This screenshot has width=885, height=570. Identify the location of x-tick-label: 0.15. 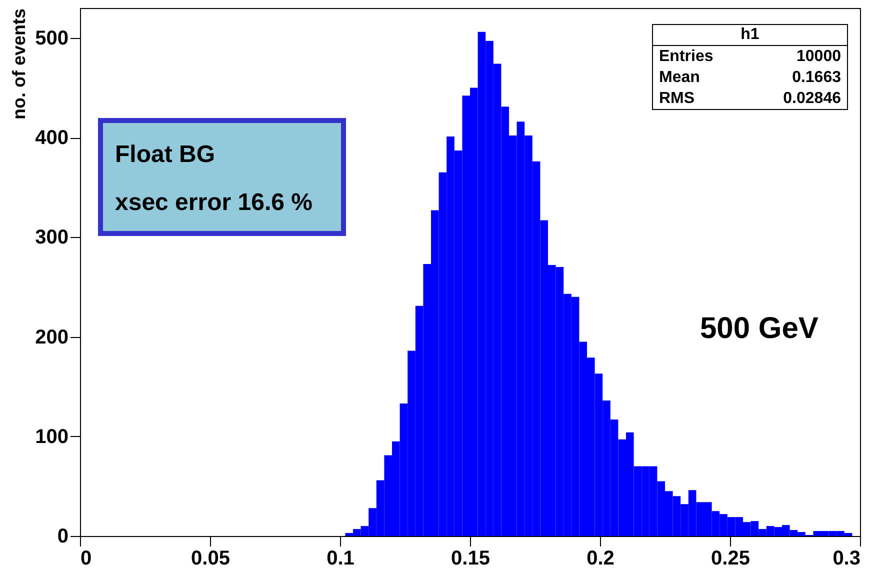
(470, 559).